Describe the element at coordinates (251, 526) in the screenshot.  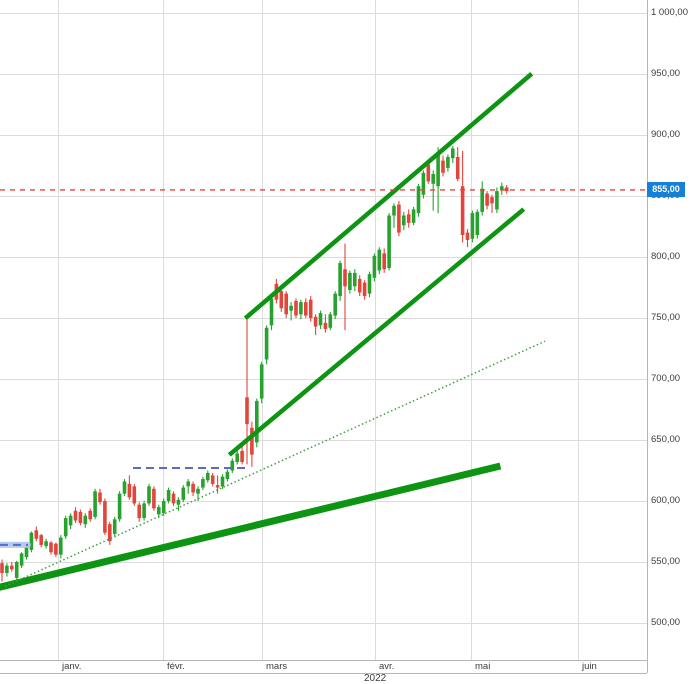
I see `support-trendline-thick` at that location.